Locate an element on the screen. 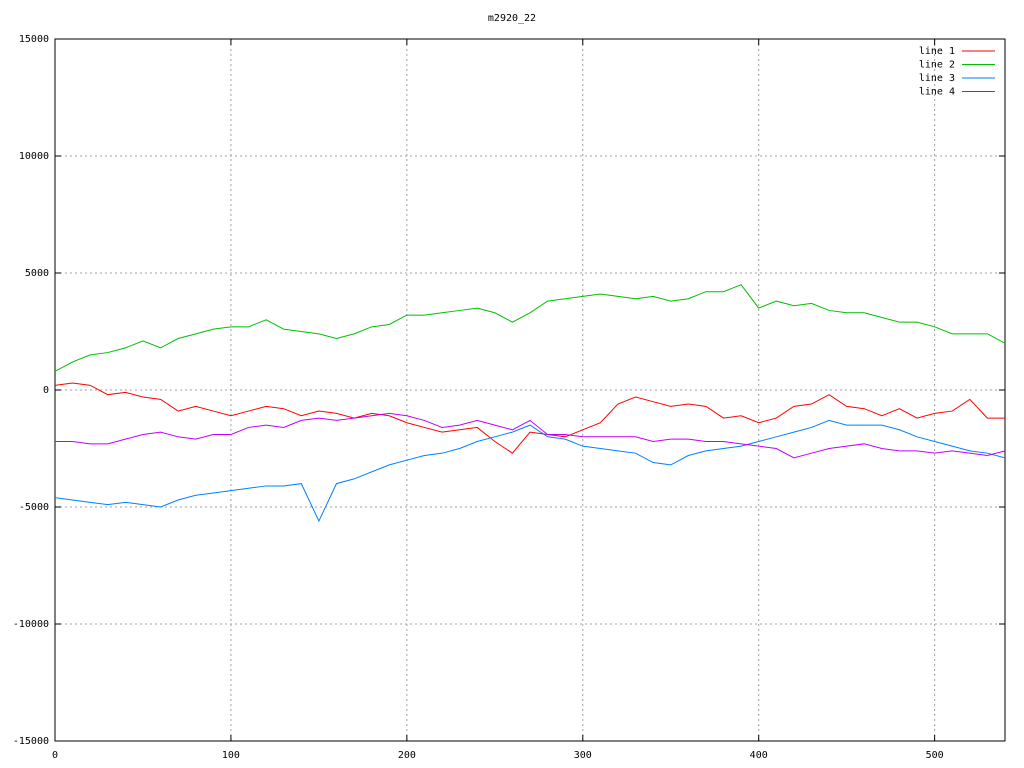  legend-label: line 4 is located at coordinates (937, 92).